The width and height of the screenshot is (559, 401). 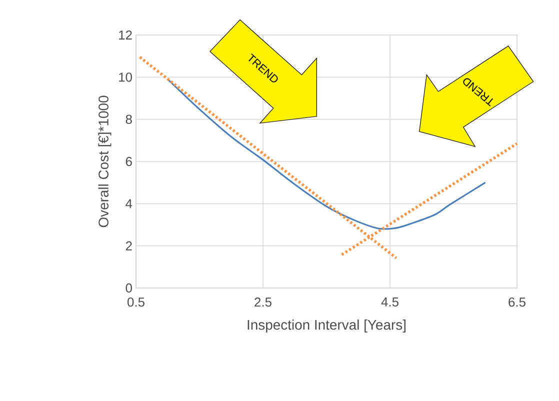 I want to click on y-tick-label: 0, so click(x=129, y=288).